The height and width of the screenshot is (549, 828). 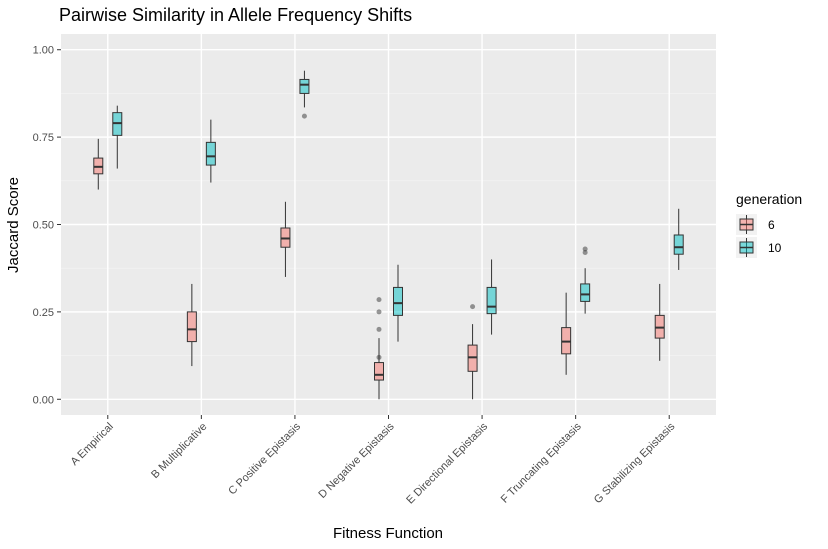 I want to click on x-tick-label: A Empirical, so click(x=92, y=444).